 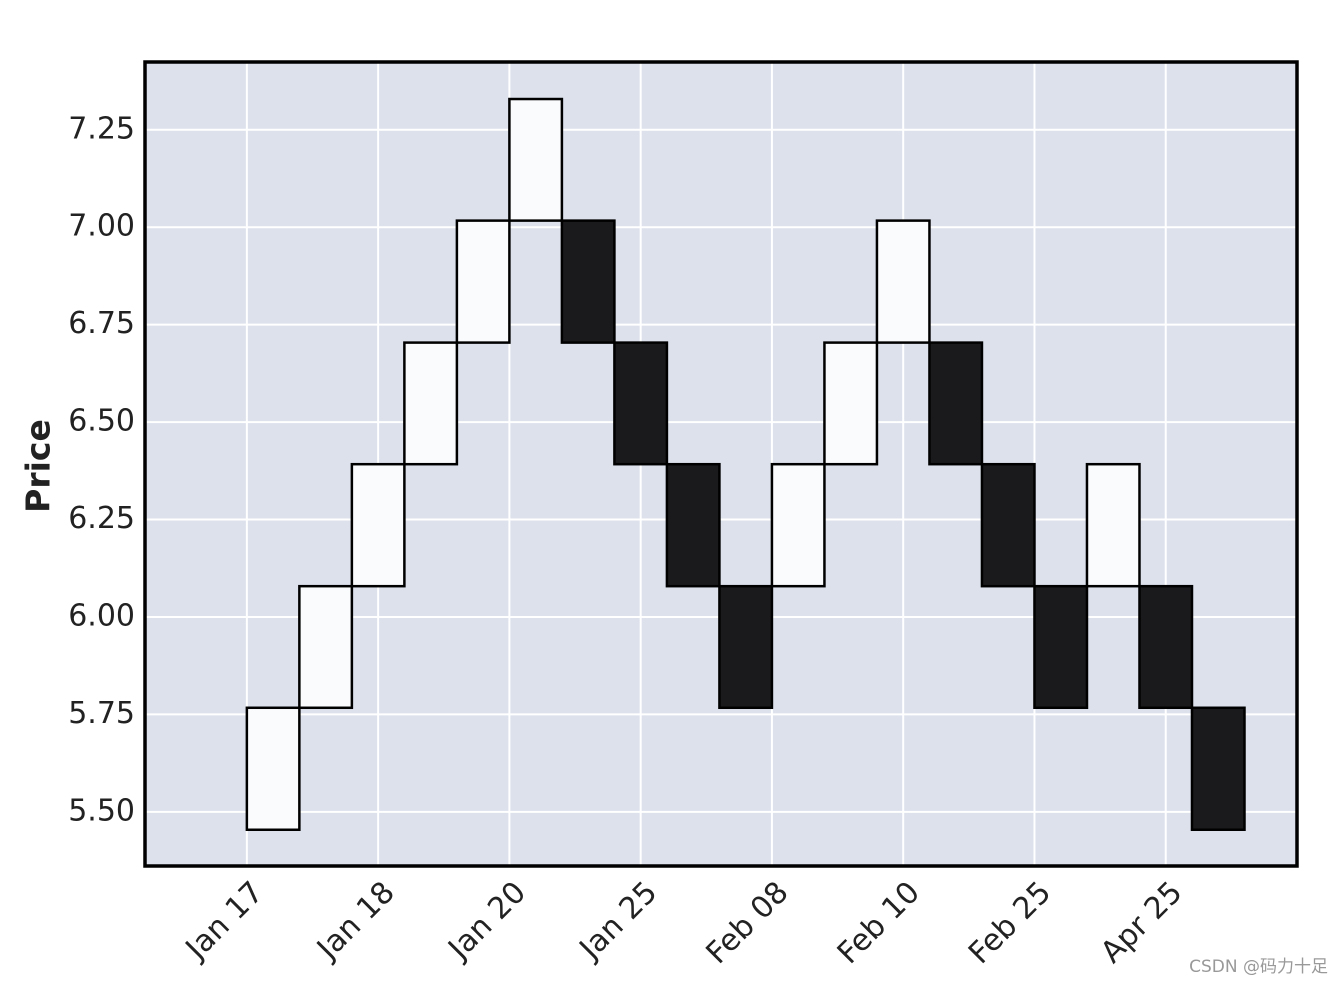 I want to click on x-tick-label: Feb 10, so click(x=879, y=923).